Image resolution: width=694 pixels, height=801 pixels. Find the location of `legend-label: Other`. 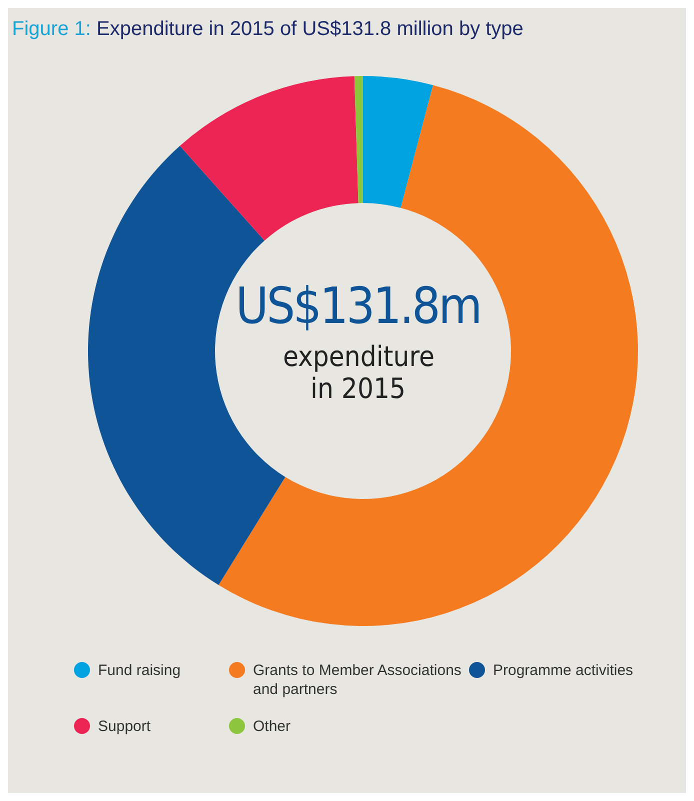

legend-label: Other is located at coordinates (272, 726).